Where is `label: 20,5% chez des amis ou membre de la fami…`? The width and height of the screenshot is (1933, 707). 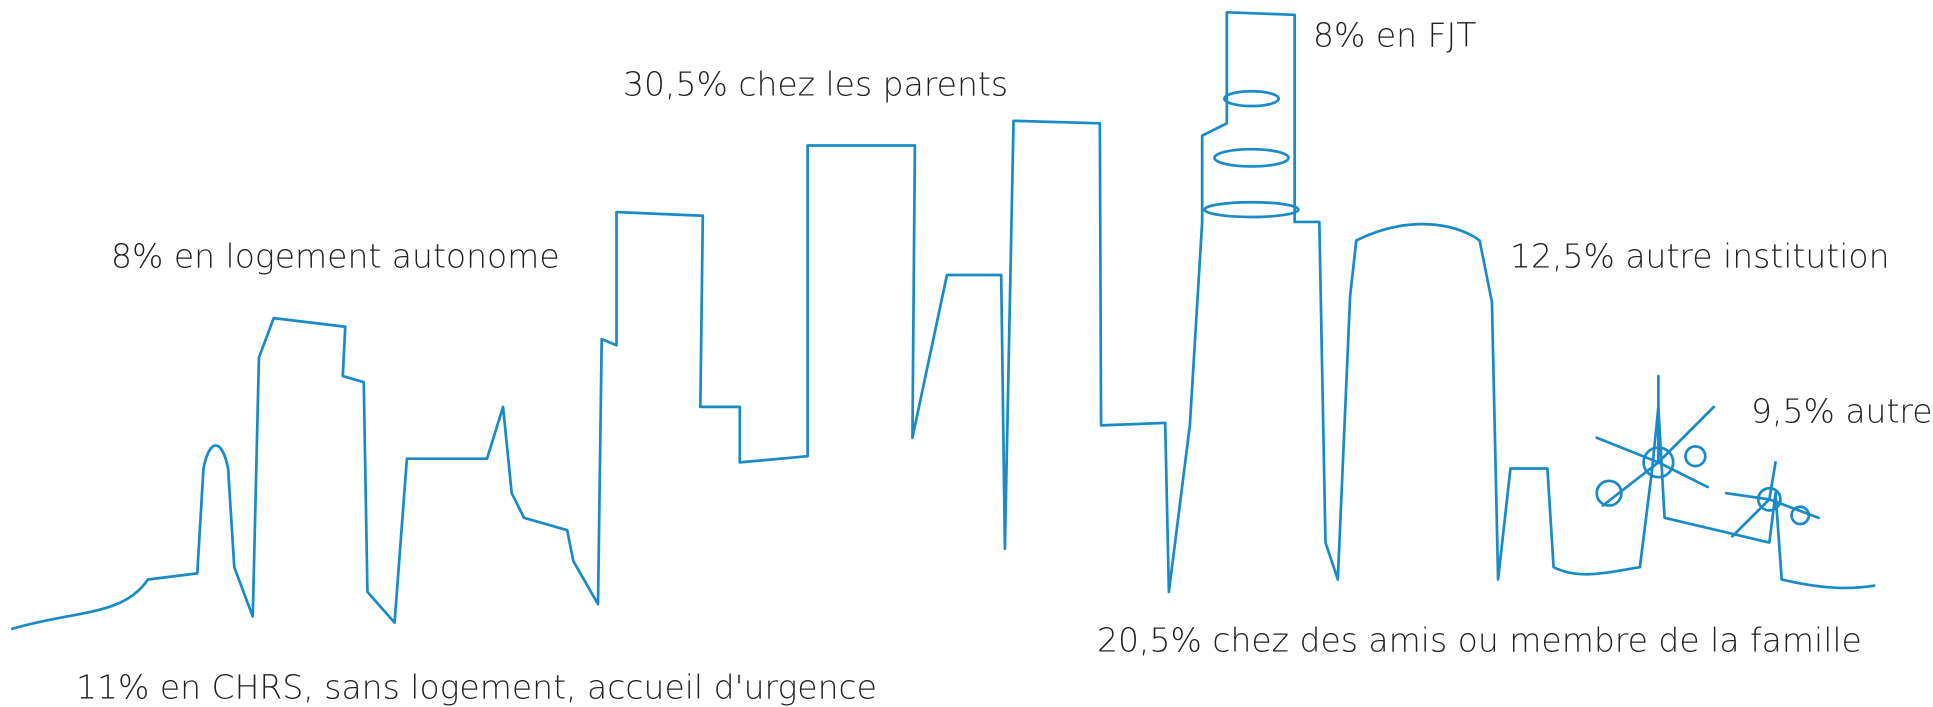 label: 20,5% chez des amis ou membre de la fami… is located at coordinates (1479, 640).